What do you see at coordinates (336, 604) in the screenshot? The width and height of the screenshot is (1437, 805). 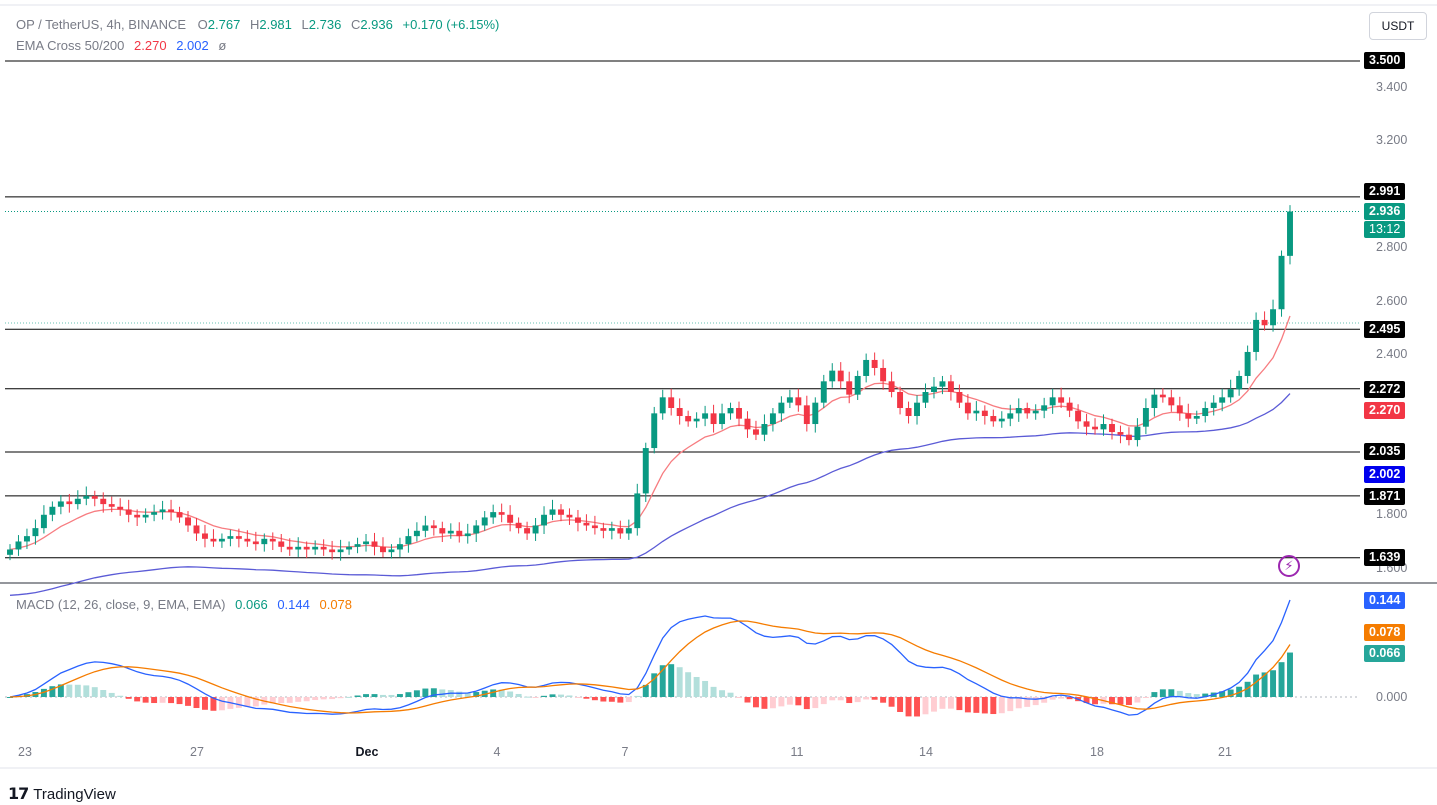 I see `macd-signal-value: 0.078` at bounding box center [336, 604].